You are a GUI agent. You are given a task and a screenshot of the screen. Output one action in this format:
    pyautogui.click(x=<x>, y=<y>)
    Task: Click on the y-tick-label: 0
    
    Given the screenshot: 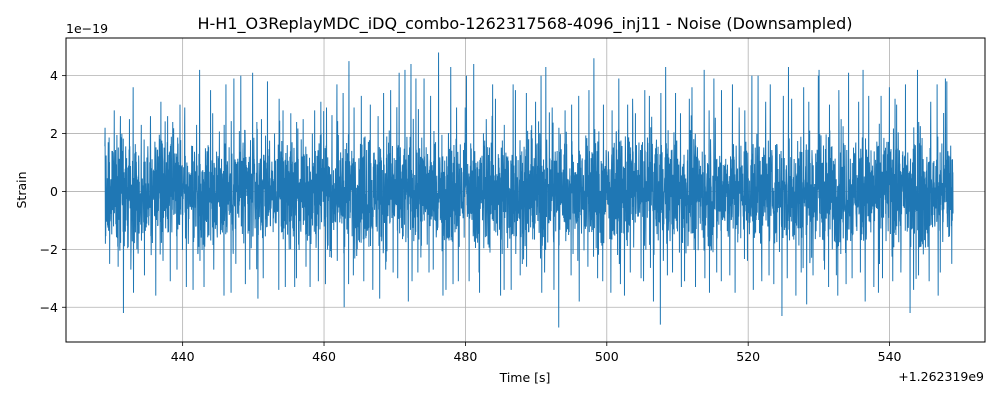 What is the action you would take?
    pyautogui.click(x=54, y=191)
    